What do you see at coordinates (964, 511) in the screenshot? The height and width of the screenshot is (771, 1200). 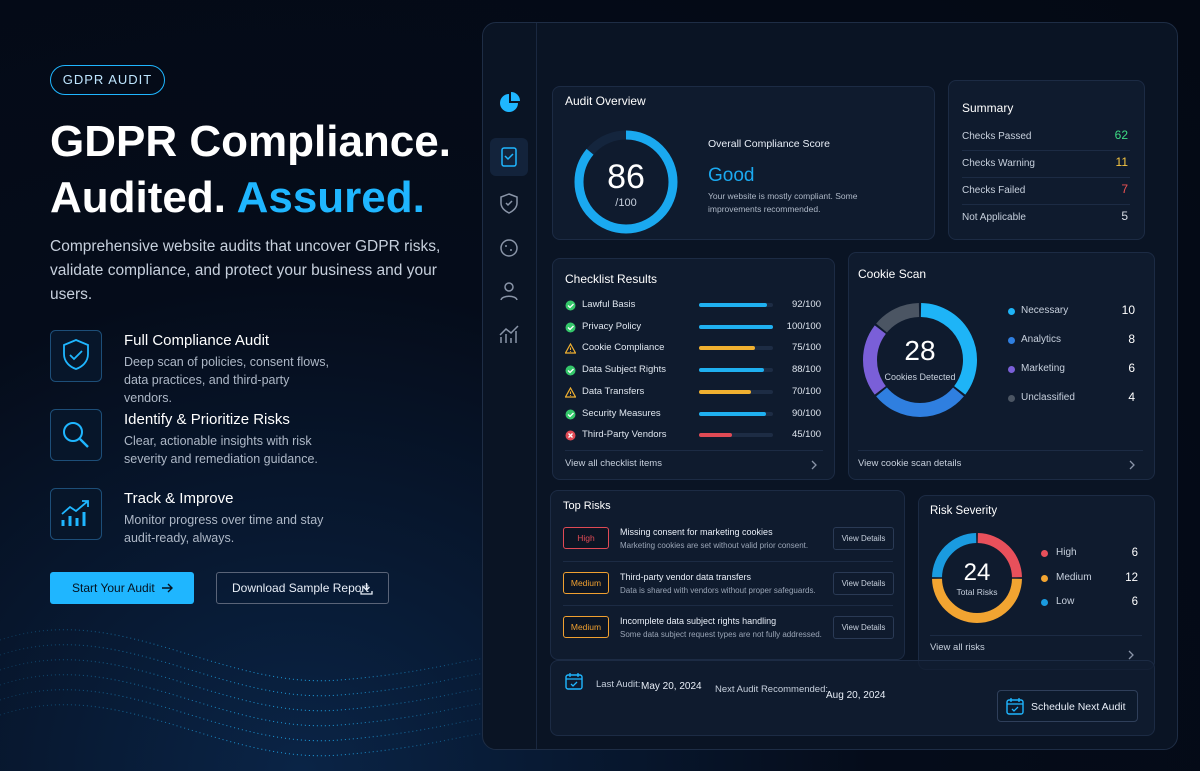 I see `card-title: Risk Severity` at bounding box center [964, 511].